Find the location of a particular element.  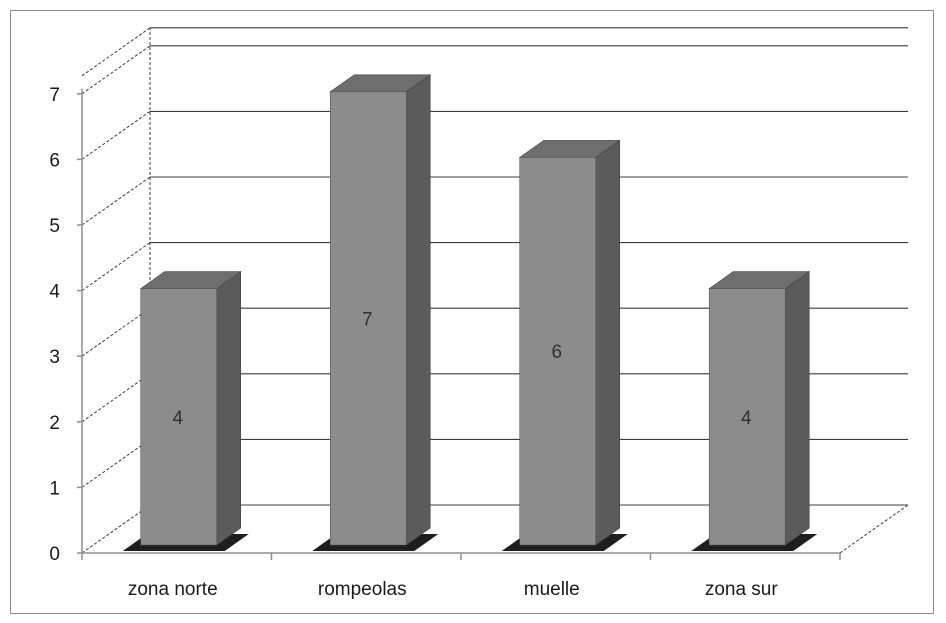

category-label: zona sur is located at coordinates (742, 589).